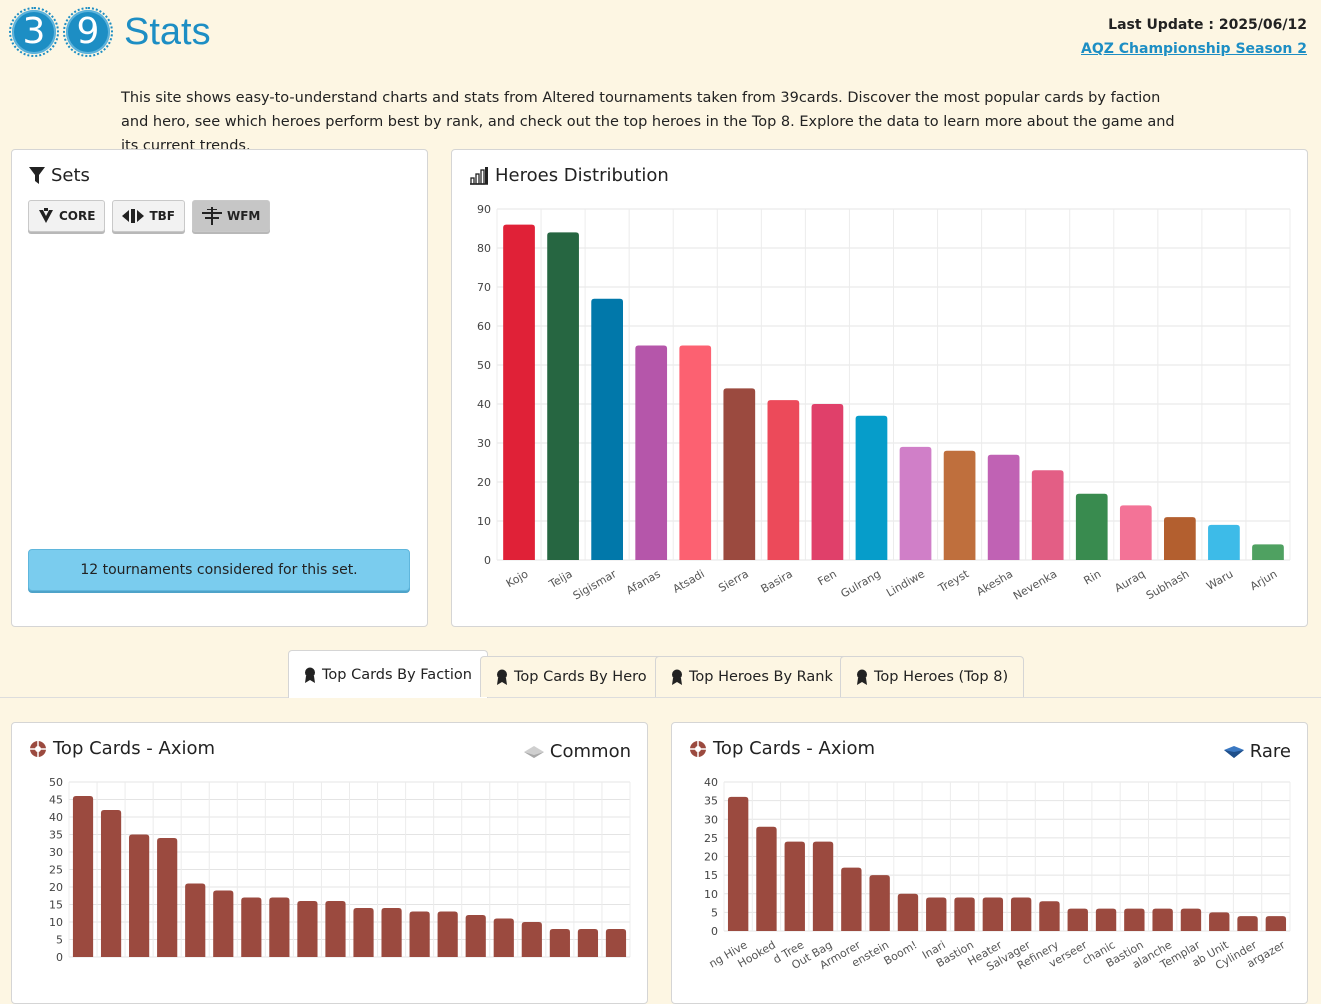 The image size is (1321, 1004). Describe the element at coordinates (953, 581) in the screenshot. I see `x-tick-label: Treyst` at that location.